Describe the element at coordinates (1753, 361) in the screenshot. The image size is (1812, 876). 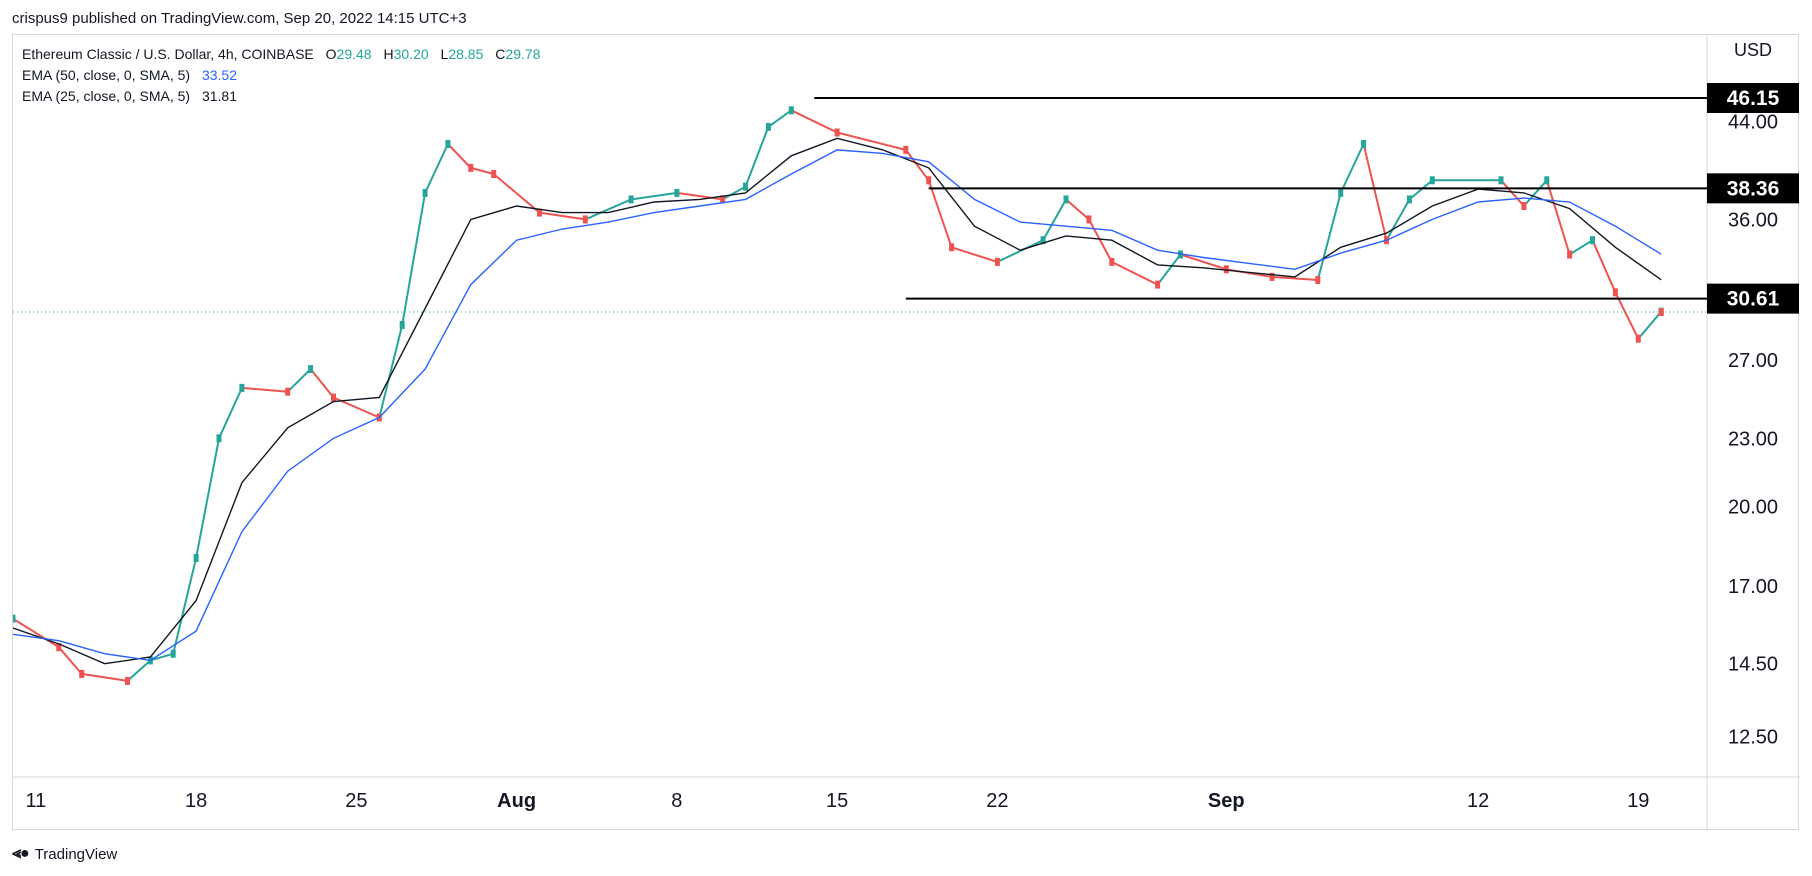
I see `y-tick-label: 27.00` at that location.